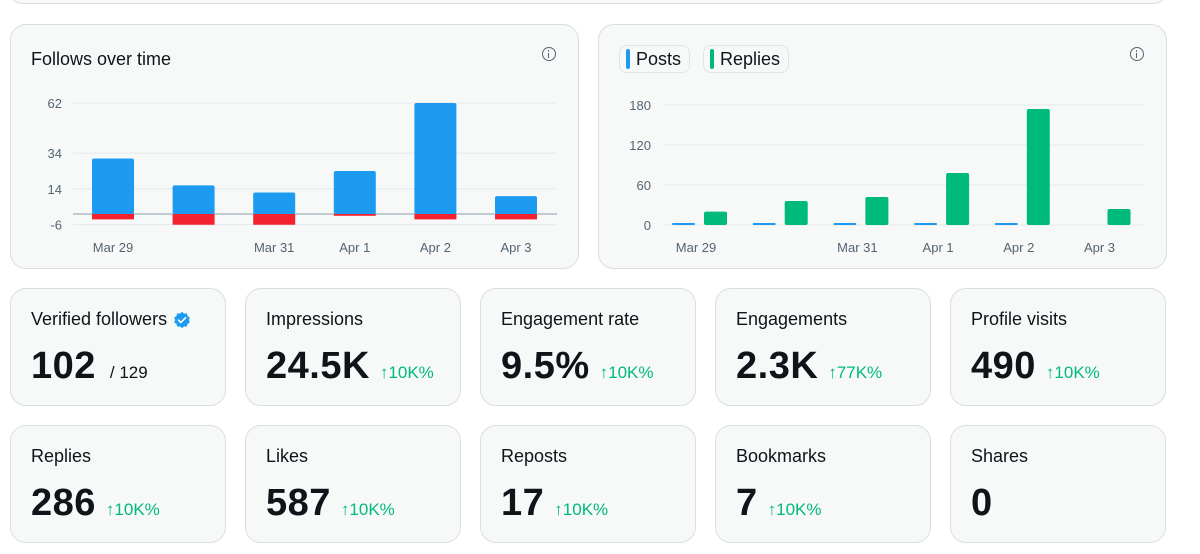 The image size is (1200, 554). I want to click on stat-label: Bookmarks, so click(781, 456).